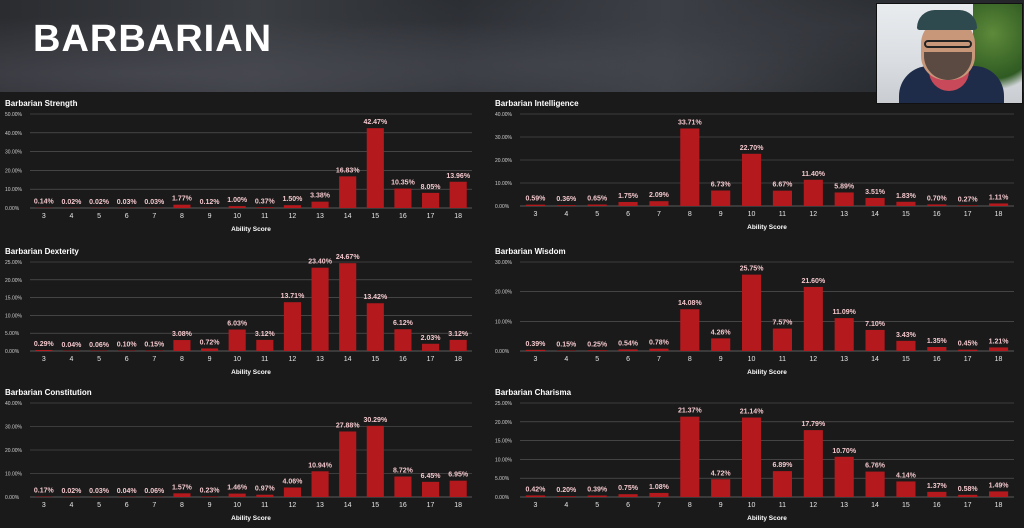  I want to click on y-tick-label: 5.00%, so click(12, 334).